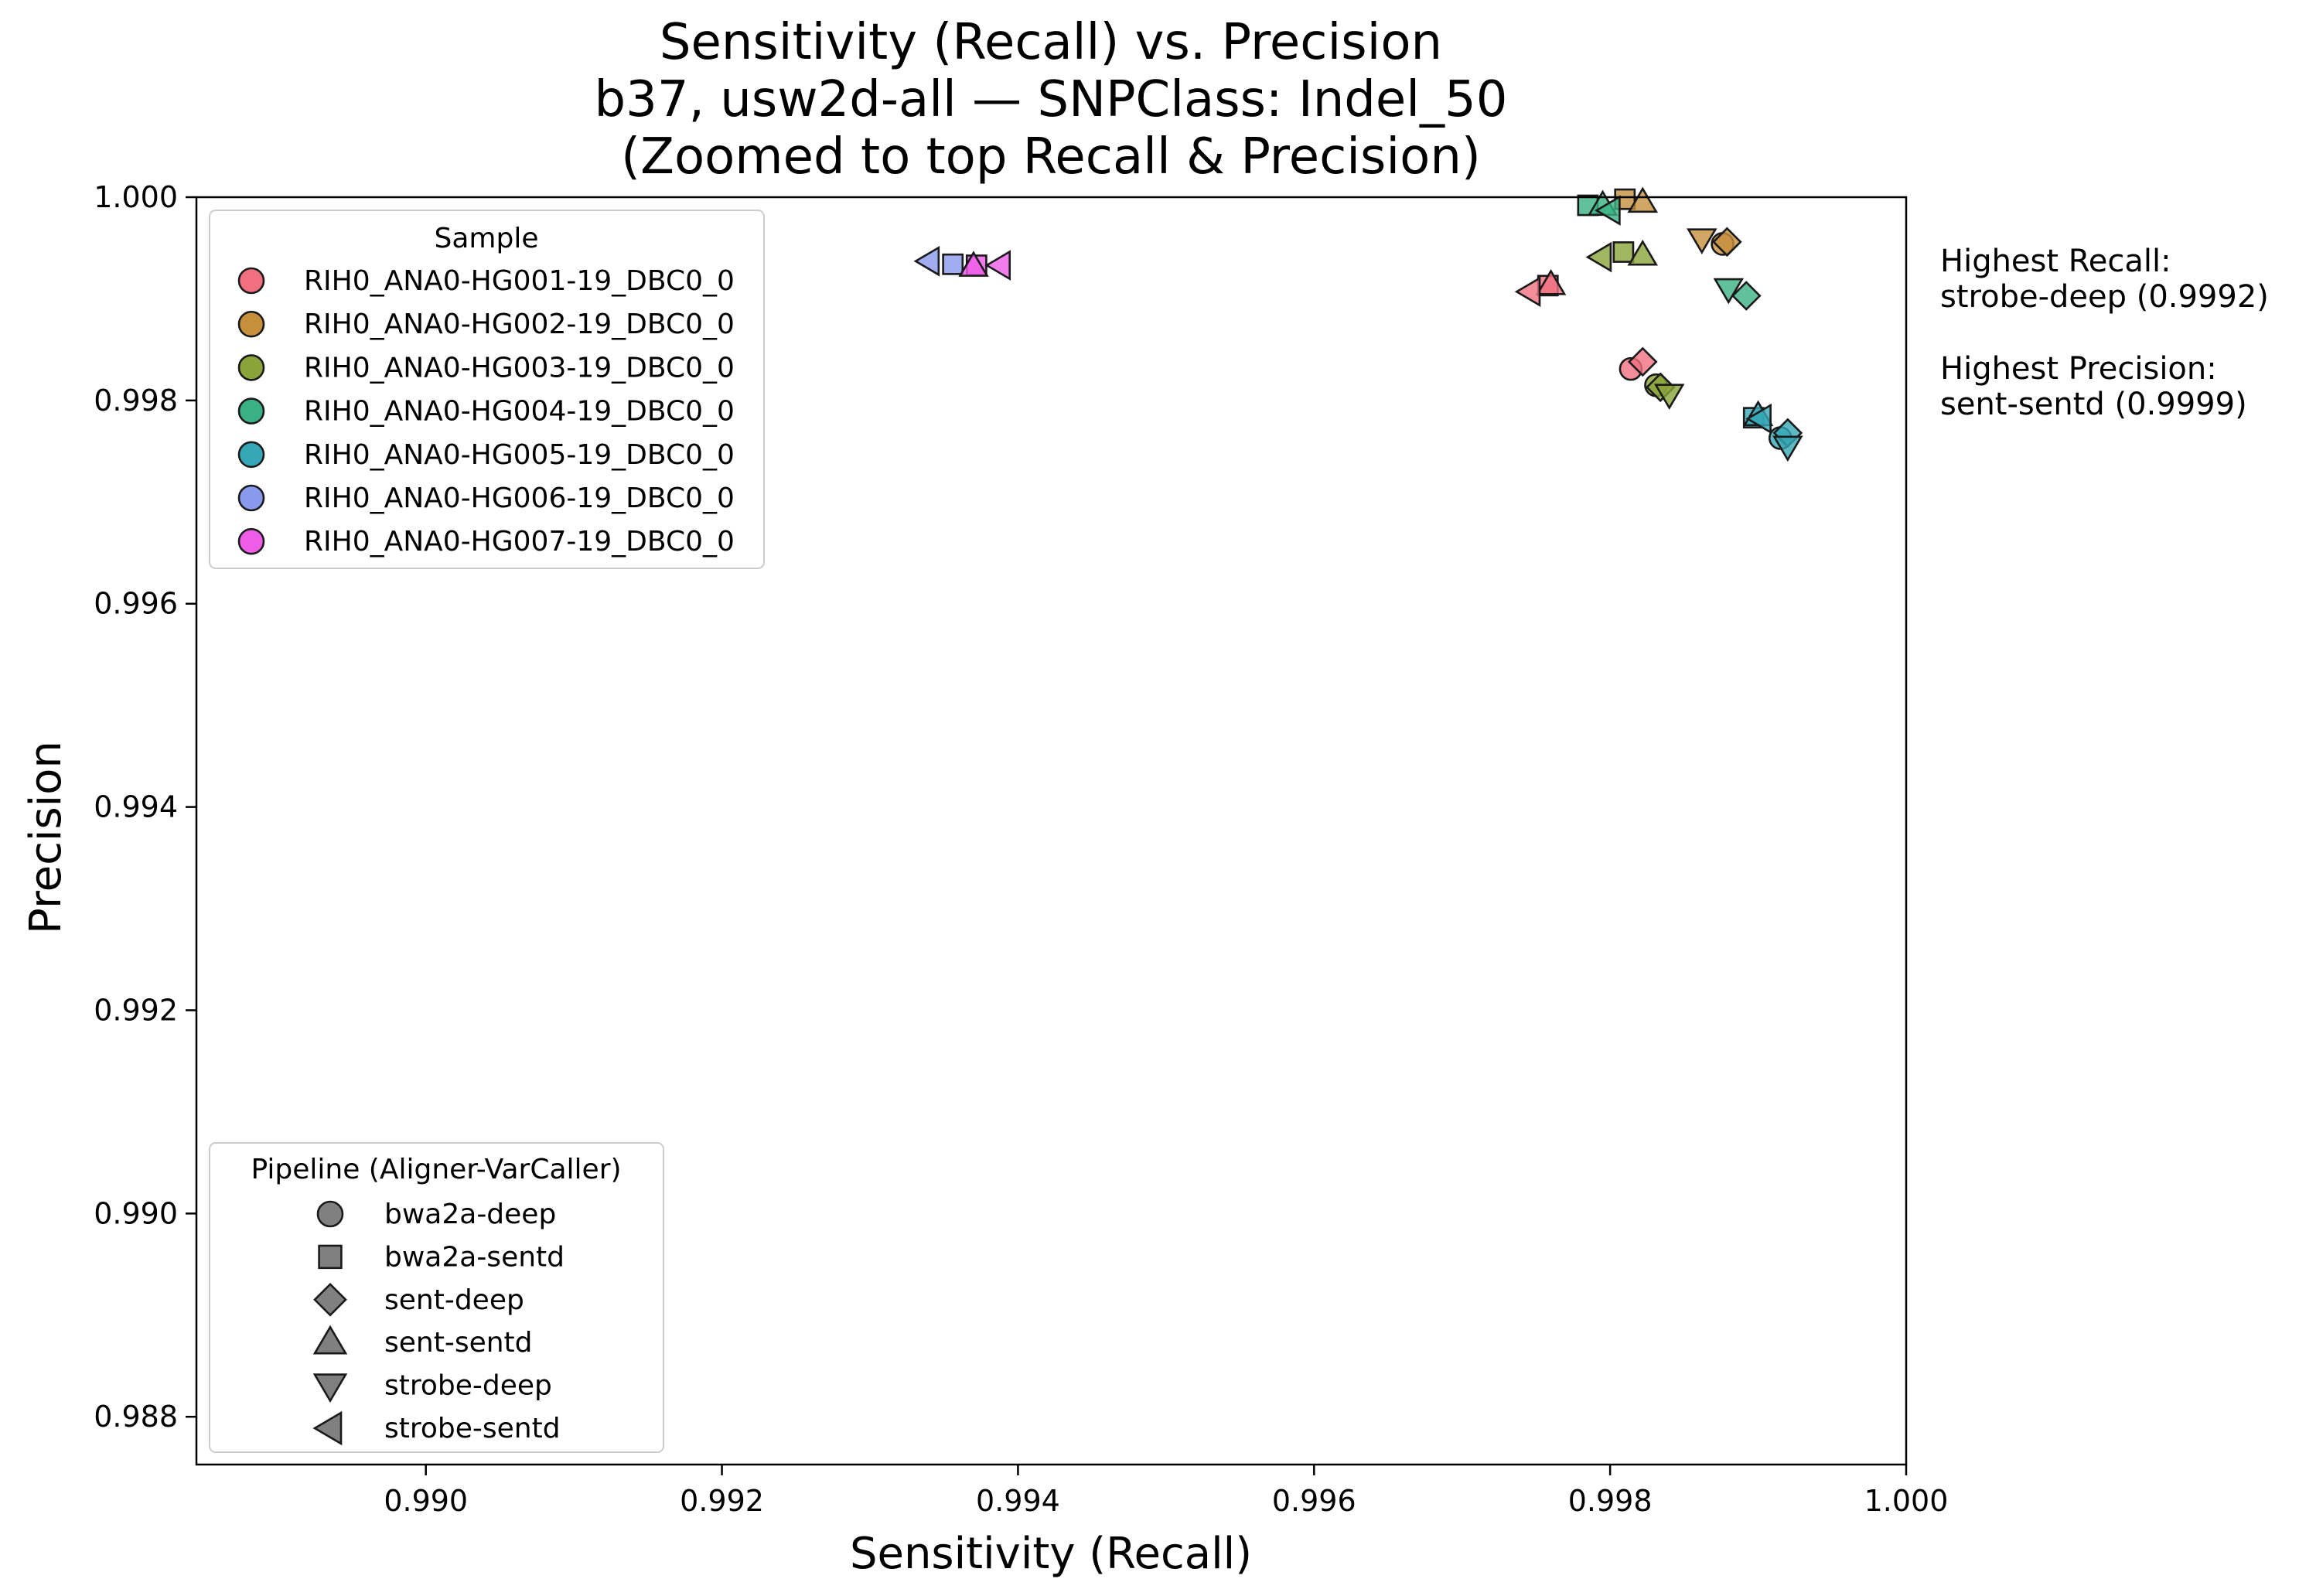  I want to click on annotation-recall-value: strobe-deep (0.9992), so click(2104, 297).